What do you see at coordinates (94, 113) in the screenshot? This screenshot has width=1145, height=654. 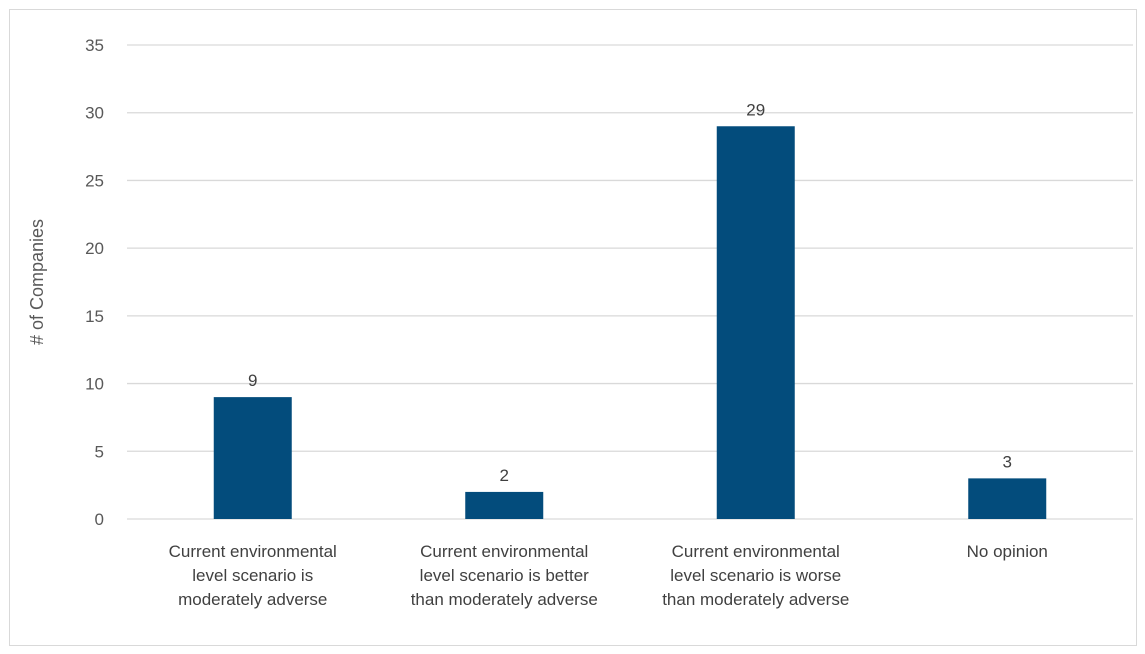 I see `y-tick-label: 30` at bounding box center [94, 113].